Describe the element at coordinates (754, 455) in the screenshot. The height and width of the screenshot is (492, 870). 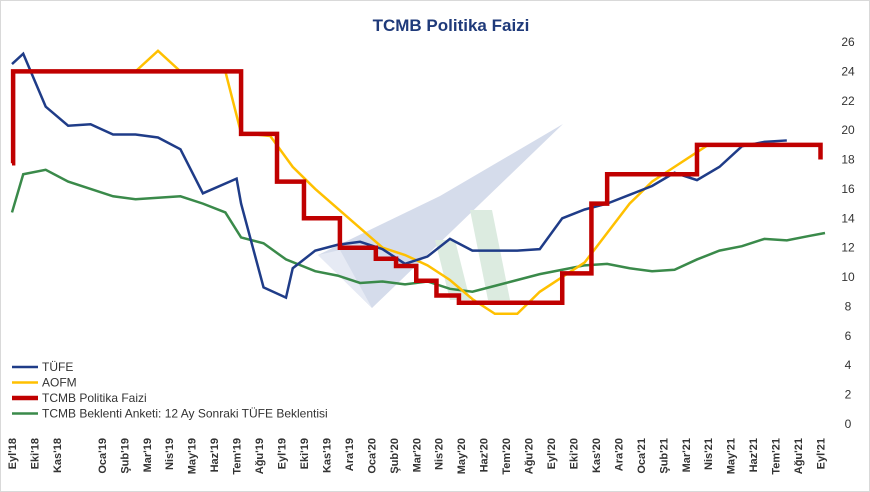
I see `x-tick-label: Haz'21` at that location.